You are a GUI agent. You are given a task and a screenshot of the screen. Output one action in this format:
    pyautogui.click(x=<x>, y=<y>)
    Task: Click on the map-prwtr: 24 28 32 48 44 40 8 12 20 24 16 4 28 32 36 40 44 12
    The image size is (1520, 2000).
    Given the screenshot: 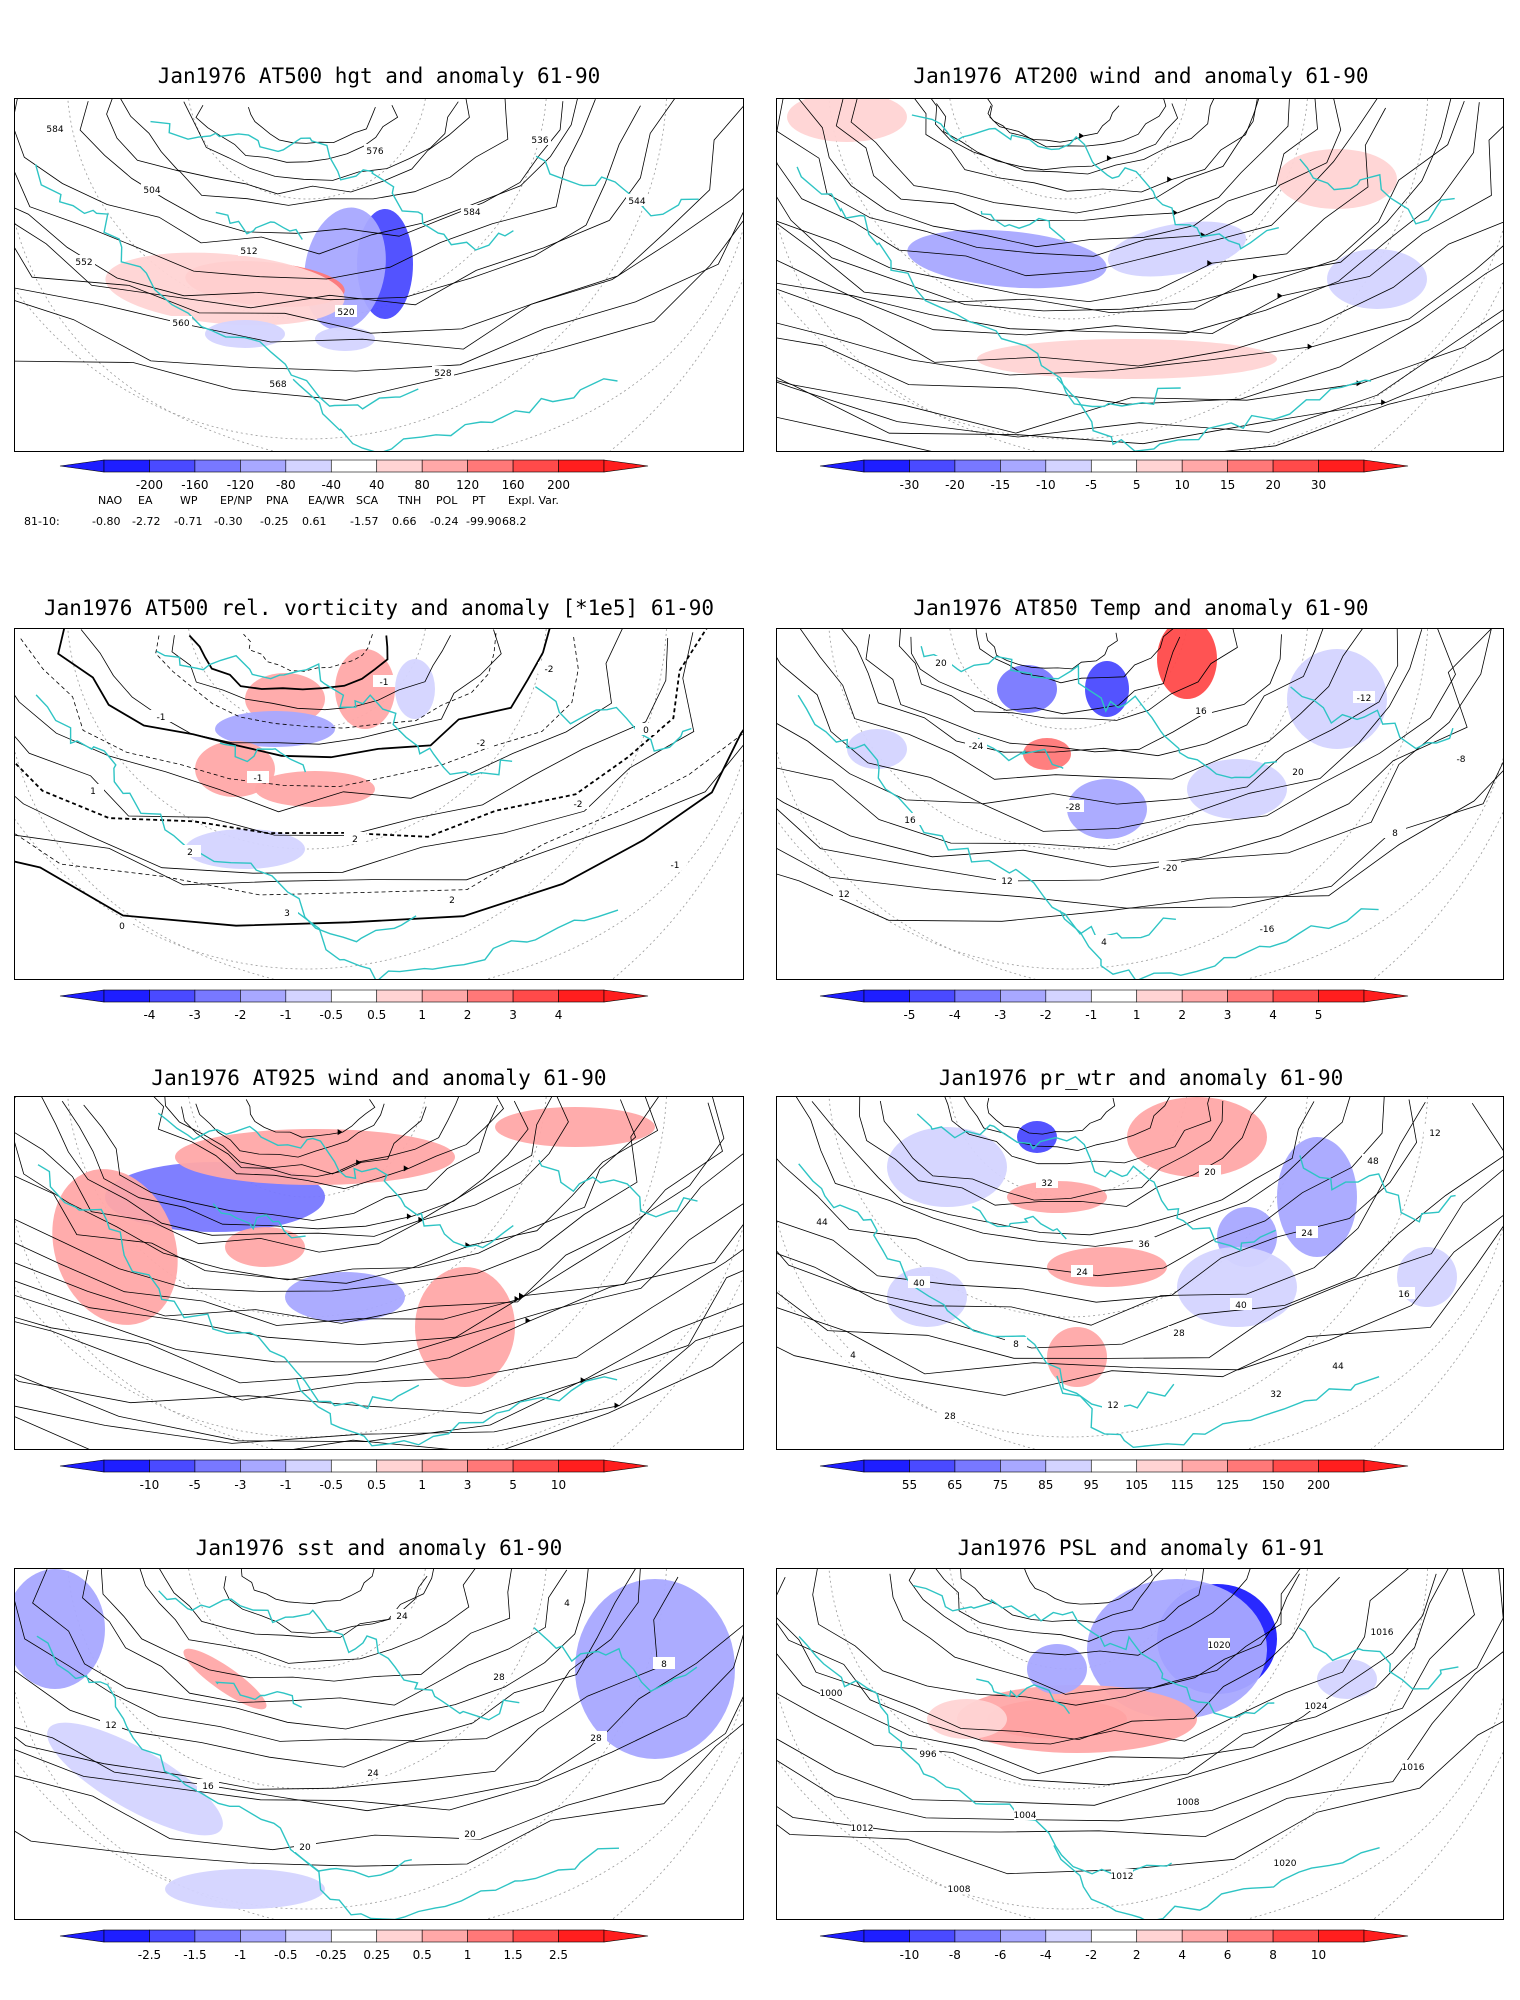 What is the action you would take?
    pyautogui.click(x=1140, y=1273)
    